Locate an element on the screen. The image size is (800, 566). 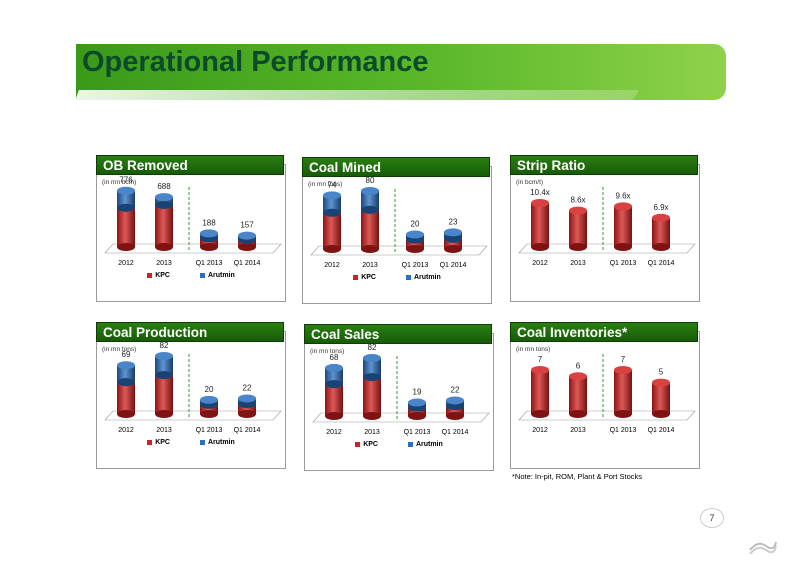
data-label: 5 is located at coordinates (661, 372).